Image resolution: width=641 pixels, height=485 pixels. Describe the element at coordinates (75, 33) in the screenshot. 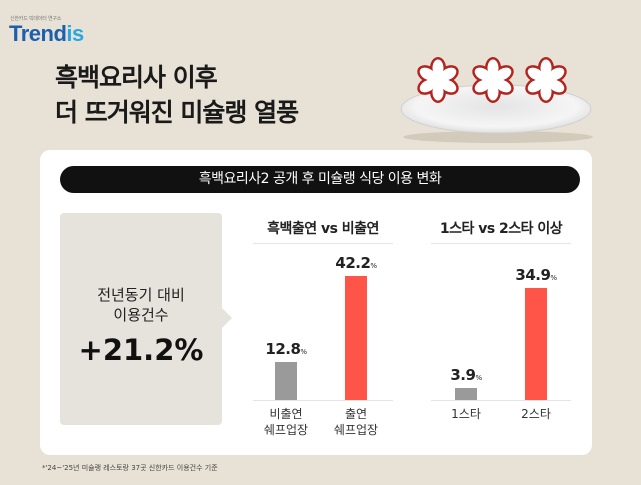

I see `logo-accent: is` at that location.